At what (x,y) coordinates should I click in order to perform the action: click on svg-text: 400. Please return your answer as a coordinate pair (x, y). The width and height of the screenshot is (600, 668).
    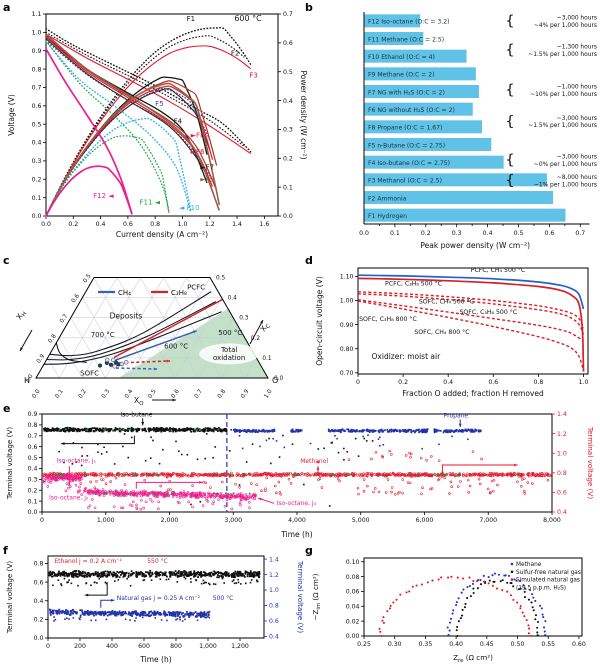
    Looking at the image, I should click on (112, 646).